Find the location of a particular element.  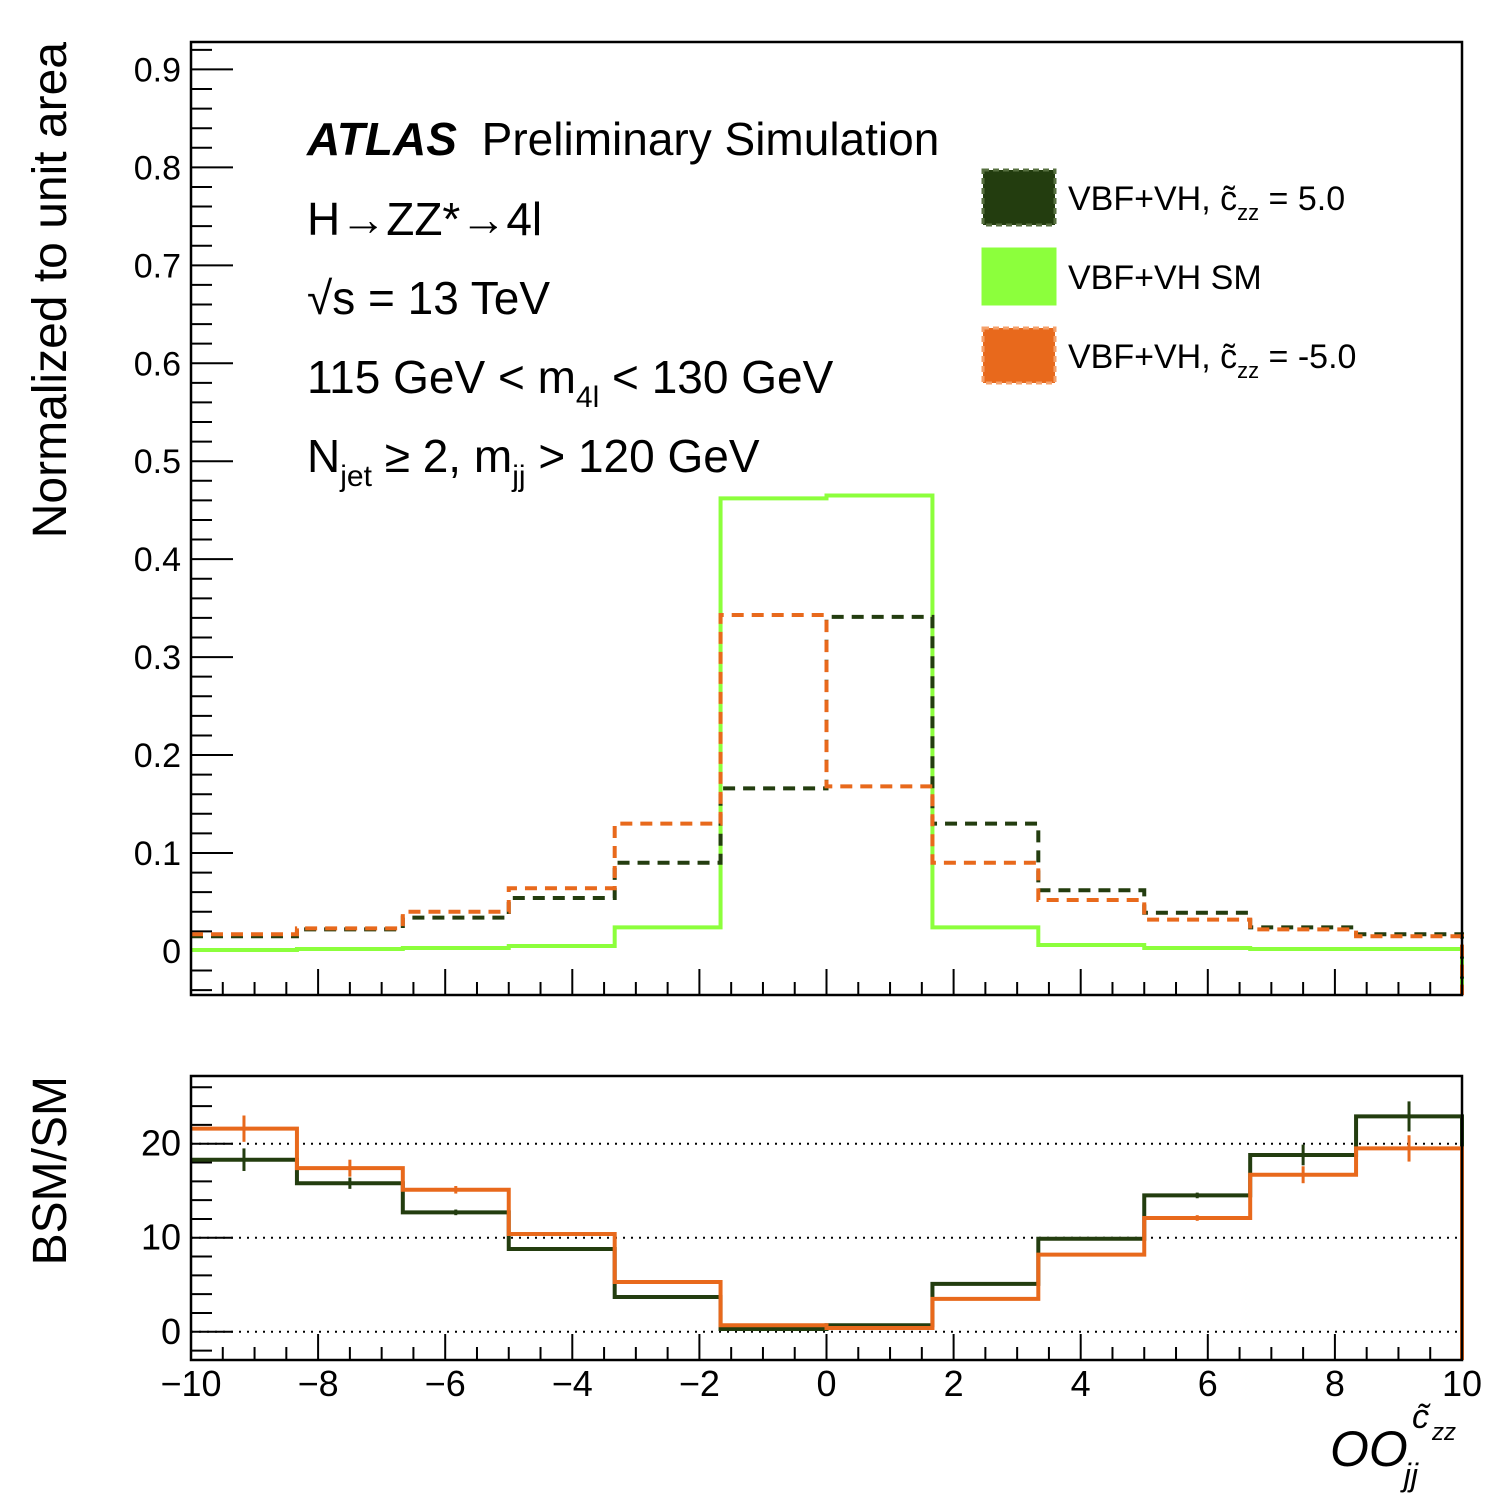

x-tick-label: 0 is located at coordinates (826, 1383).